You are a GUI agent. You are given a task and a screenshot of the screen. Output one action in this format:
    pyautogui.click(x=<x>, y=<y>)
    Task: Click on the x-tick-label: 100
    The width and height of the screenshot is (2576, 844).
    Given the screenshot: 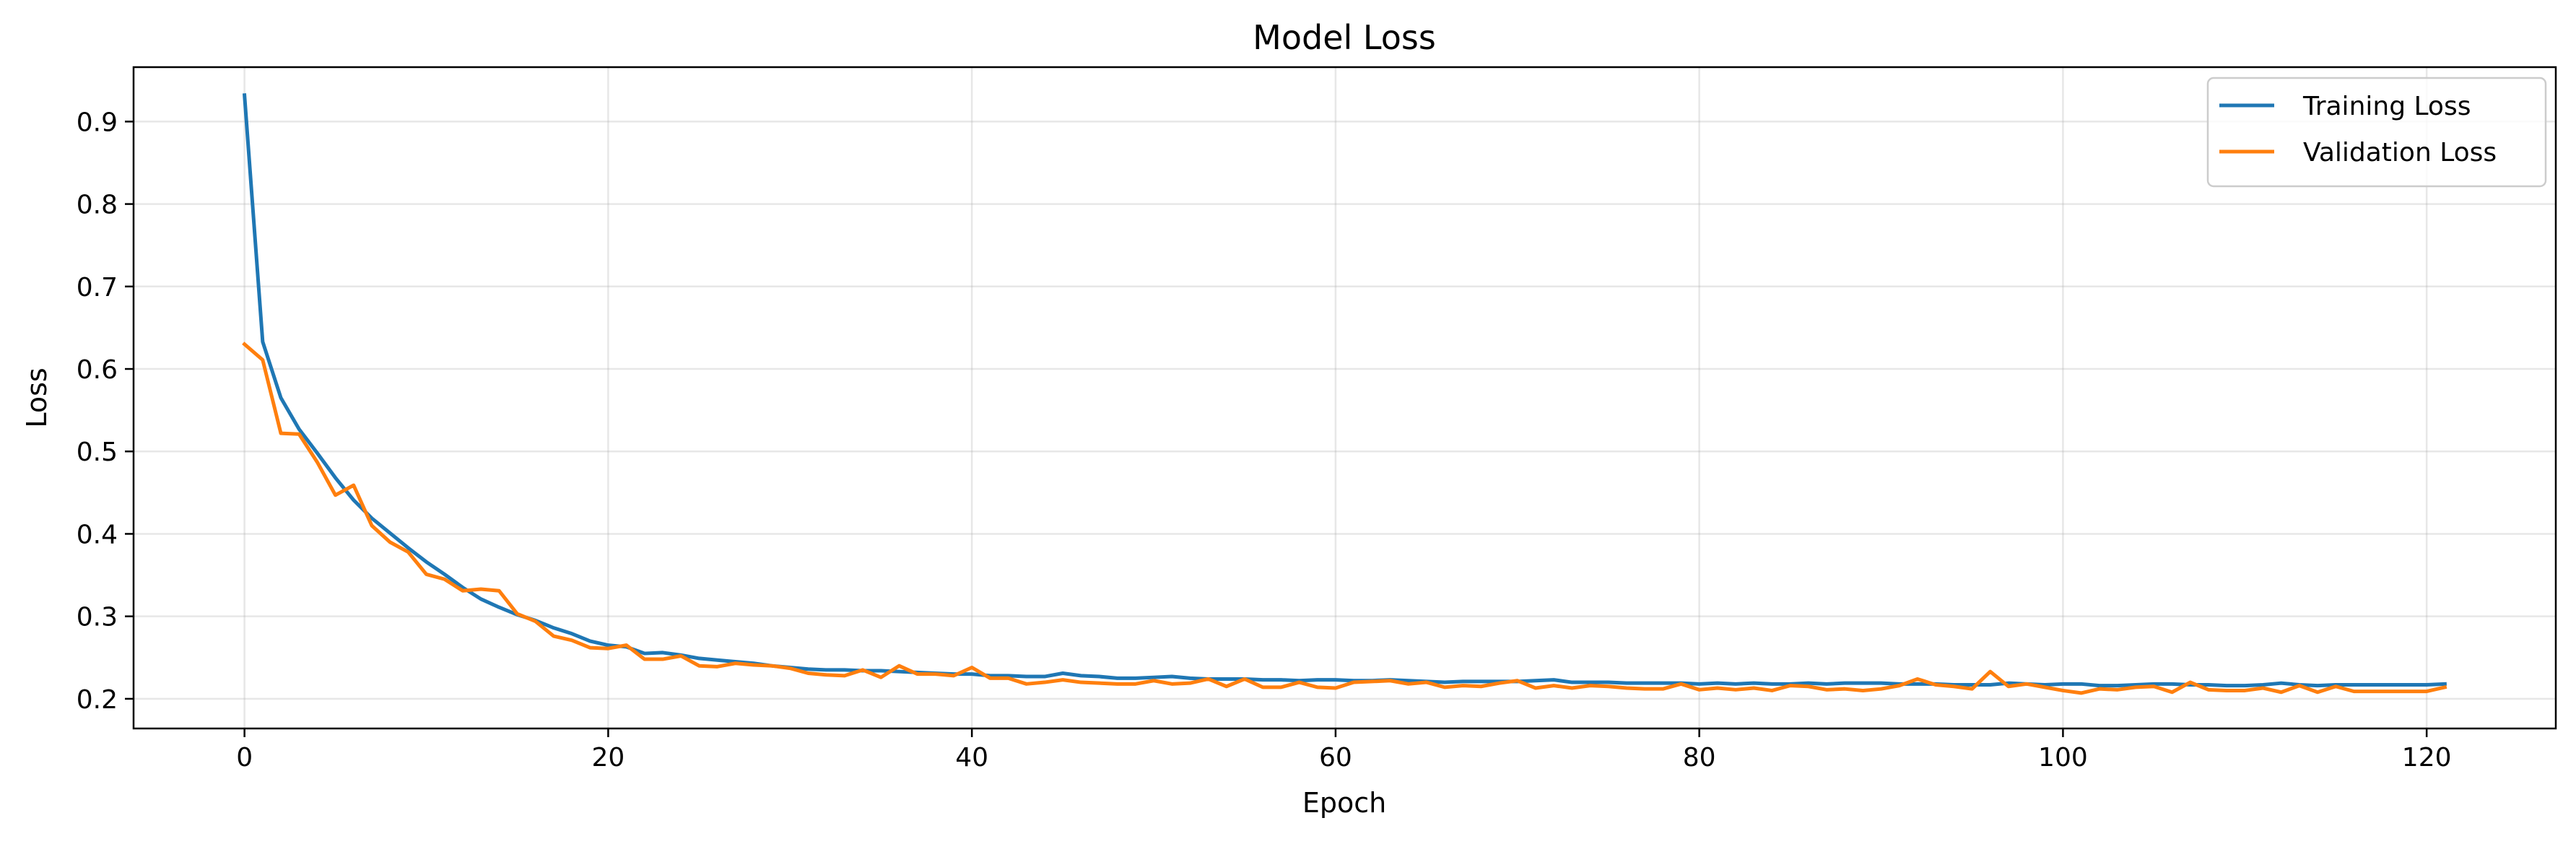 What is the action you would take?
    pyautogui.click(x=2063, y=758)
    